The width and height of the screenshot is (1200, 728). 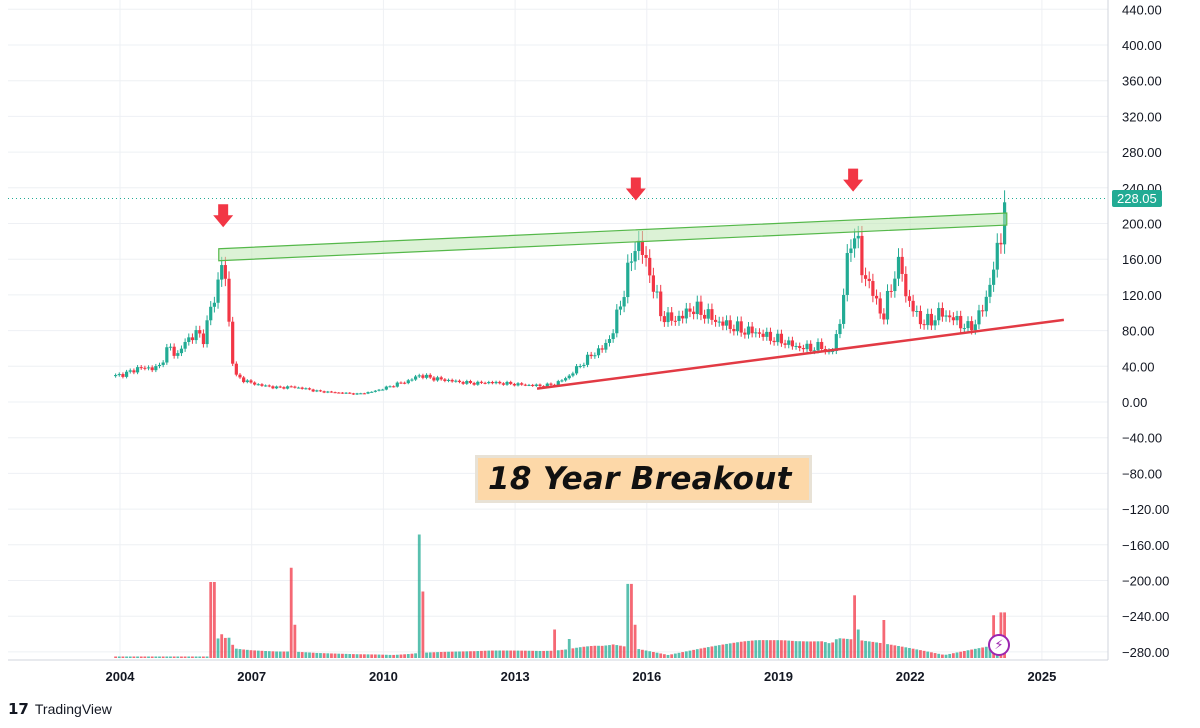 I want to click on x-tick-label: 2022, so click(x=910, y=676).